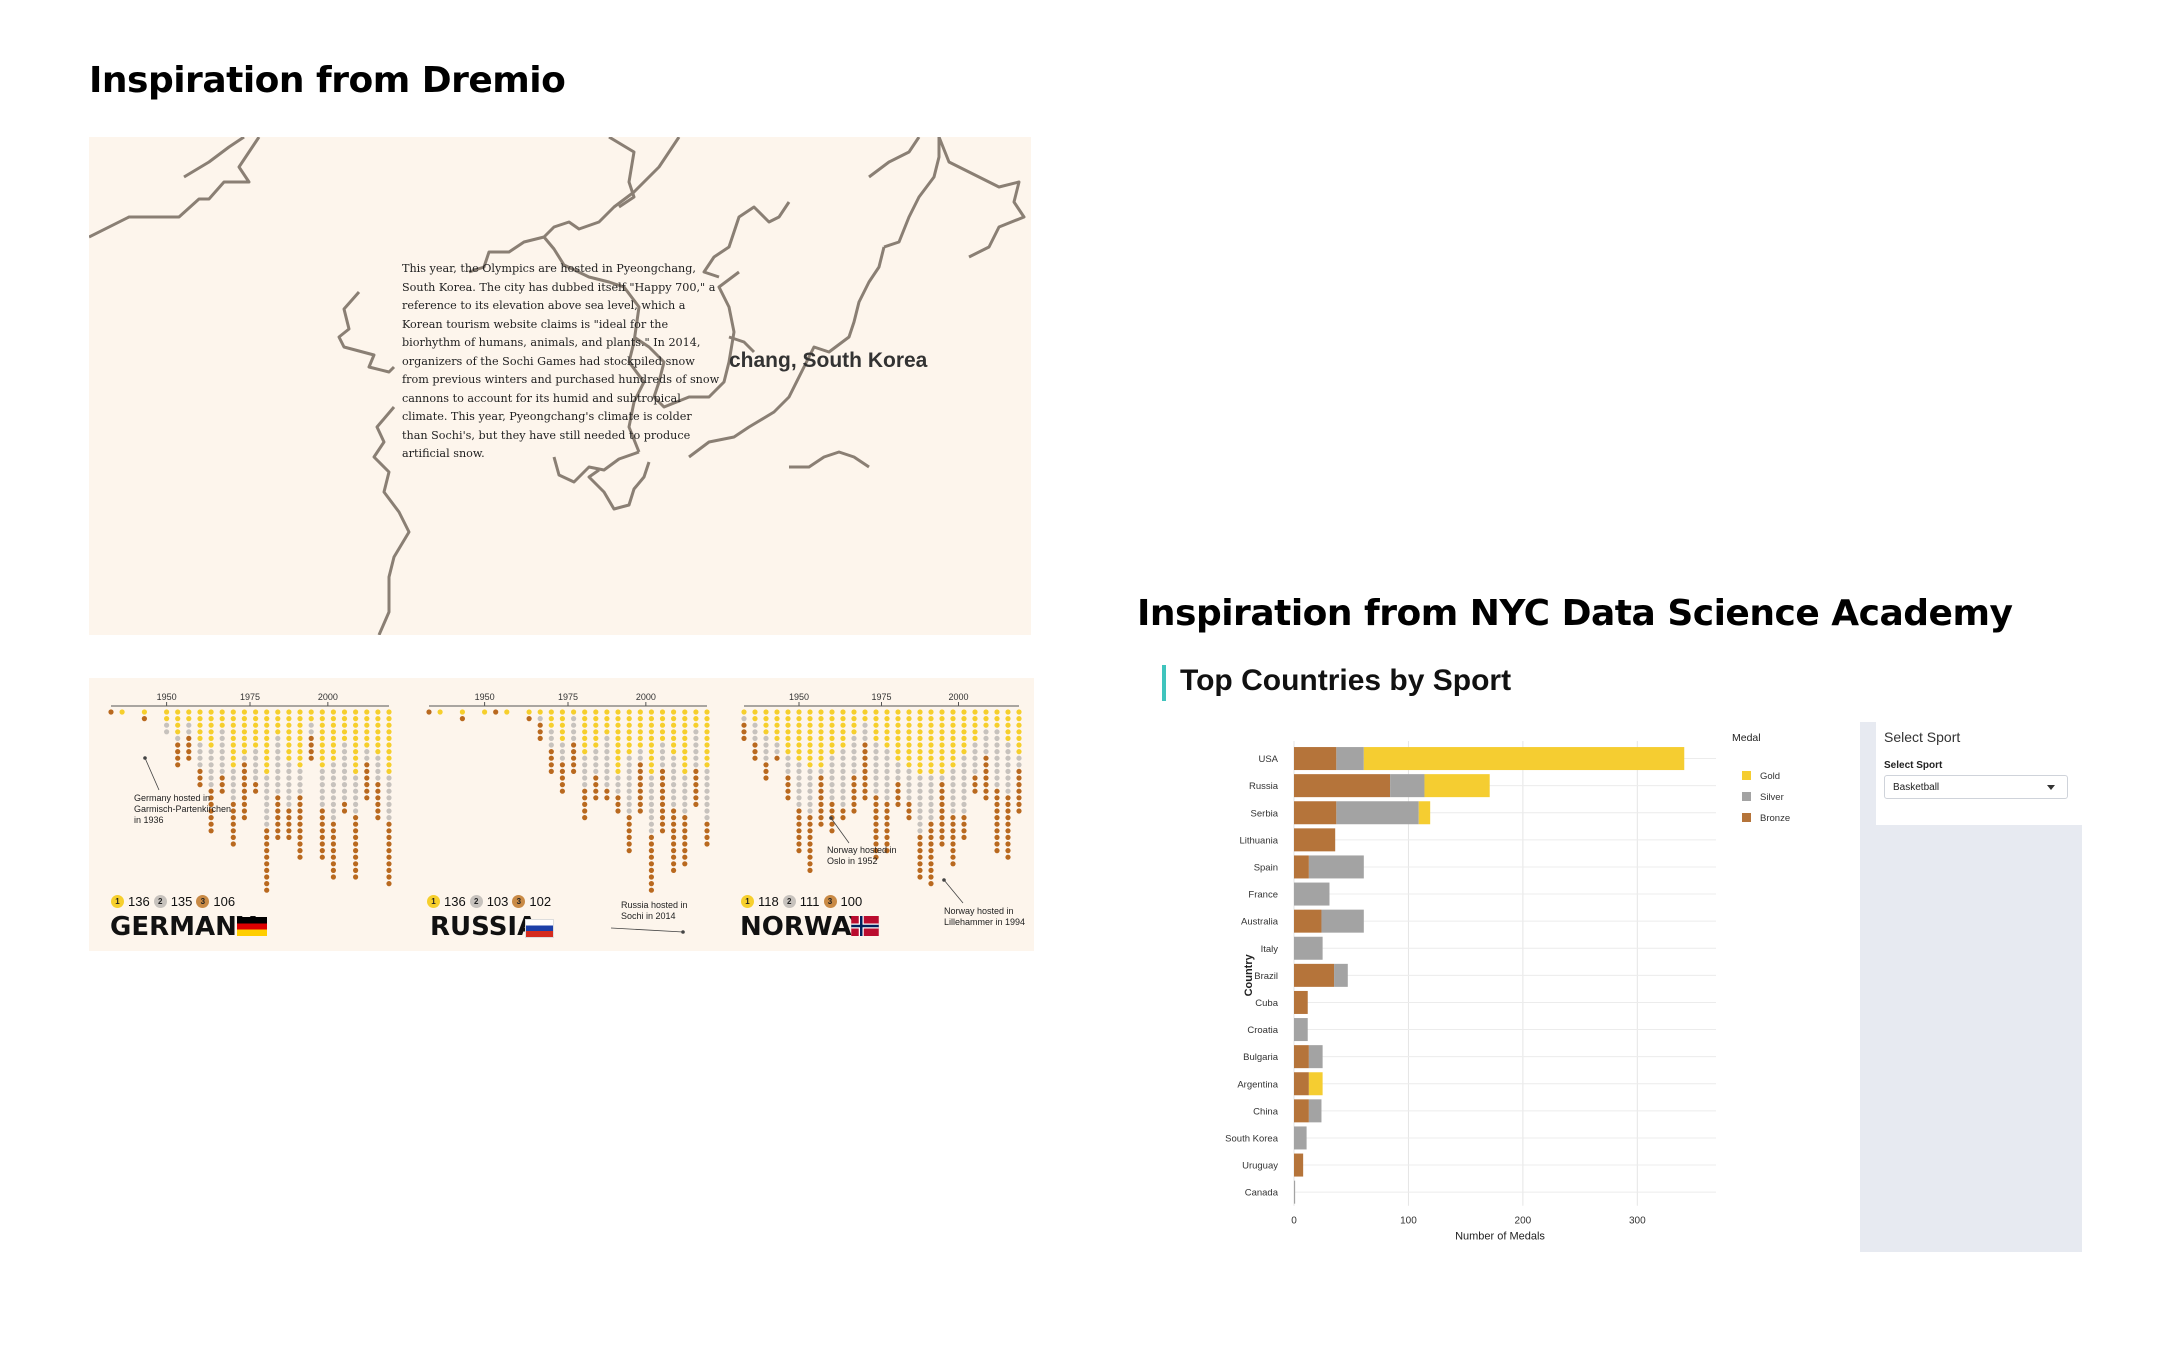 The height and width of the screenshot is (1351, 2161). What do you see at coordinates (1252, 1138) in the screenshot?
I see `y-tick-label: South Korea` at bounding box center [1252, 1138].